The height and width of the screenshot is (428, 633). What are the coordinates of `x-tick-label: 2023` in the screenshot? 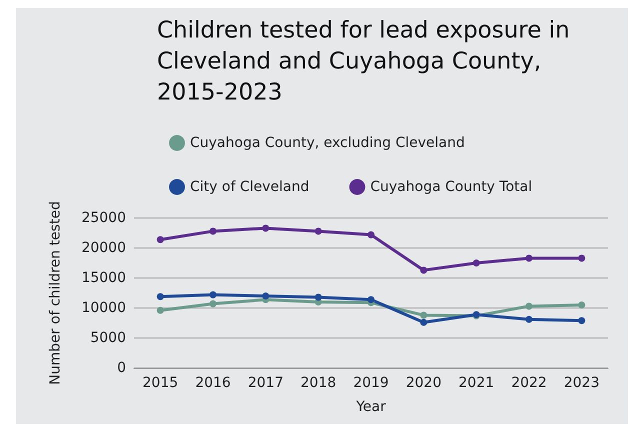 It's located at (582, 383).